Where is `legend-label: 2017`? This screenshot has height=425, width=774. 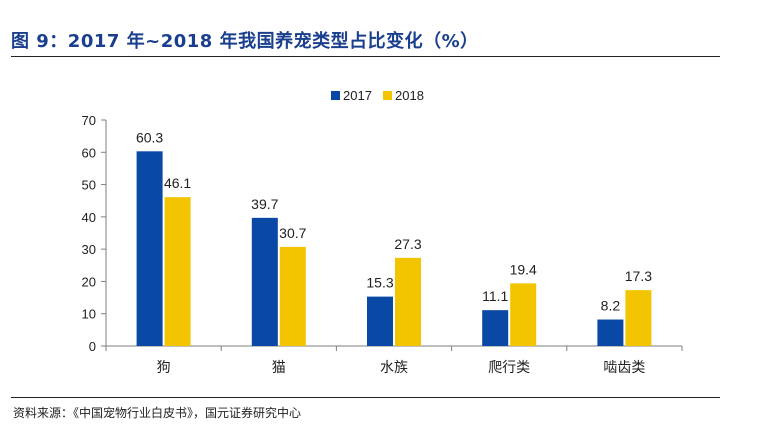 legend-label: 2017 is located at coordinates (357, 95).